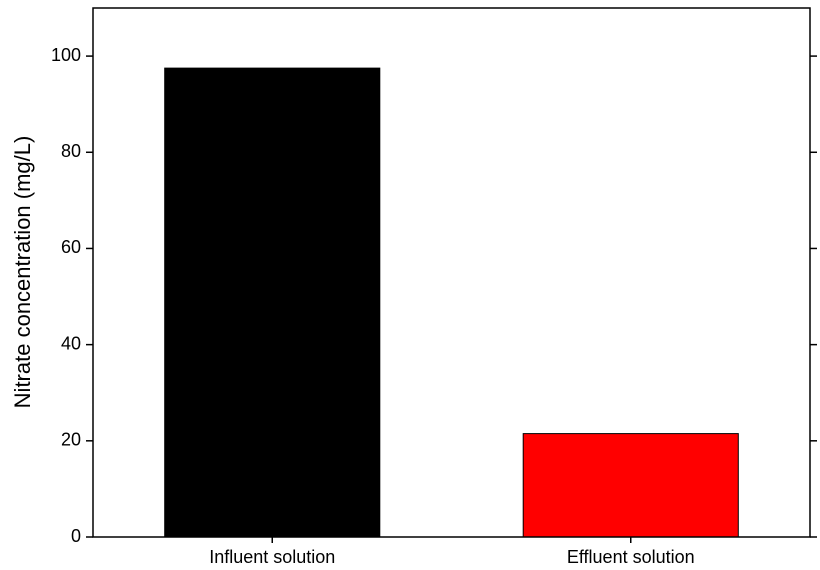 The image size is (820, 570). What do you see at coordinates (71, 343) in the screenshot?
I see `y-tick-label: 40` at bounding box center [71, 343].